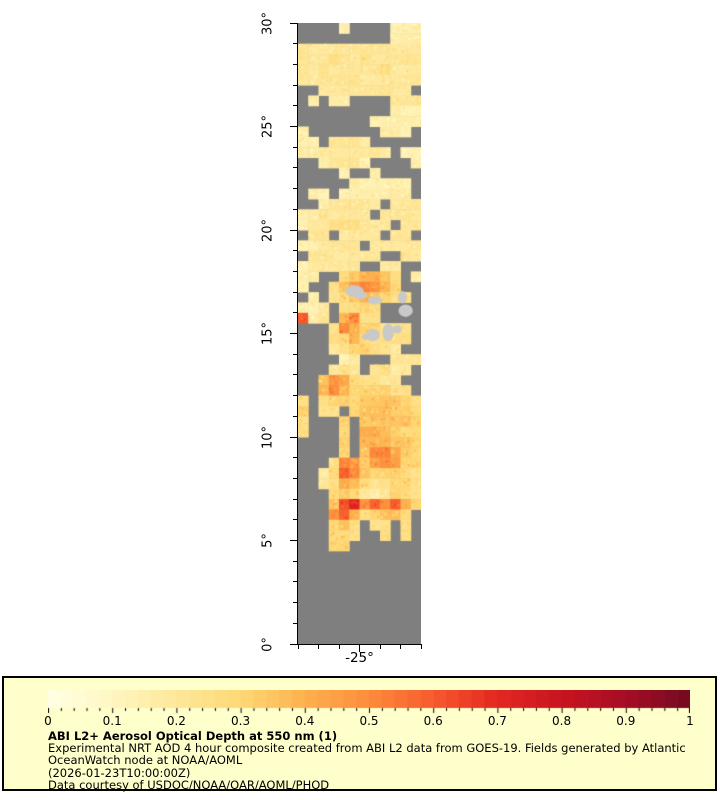 The height and width of the screenshot is (800, 720). I want to click on colorbar-tick-label: 0.6, so click(433, 721).